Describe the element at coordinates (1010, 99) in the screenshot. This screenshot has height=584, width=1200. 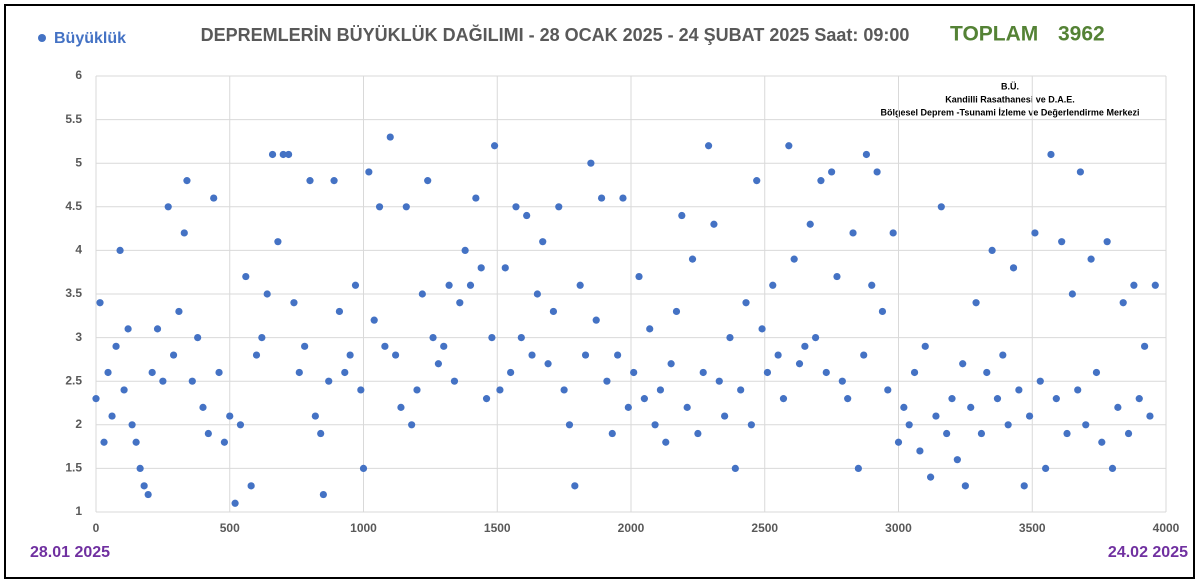
I see `credit-line: Kandilli Rasathanesi ve D.A.E.` at that location.